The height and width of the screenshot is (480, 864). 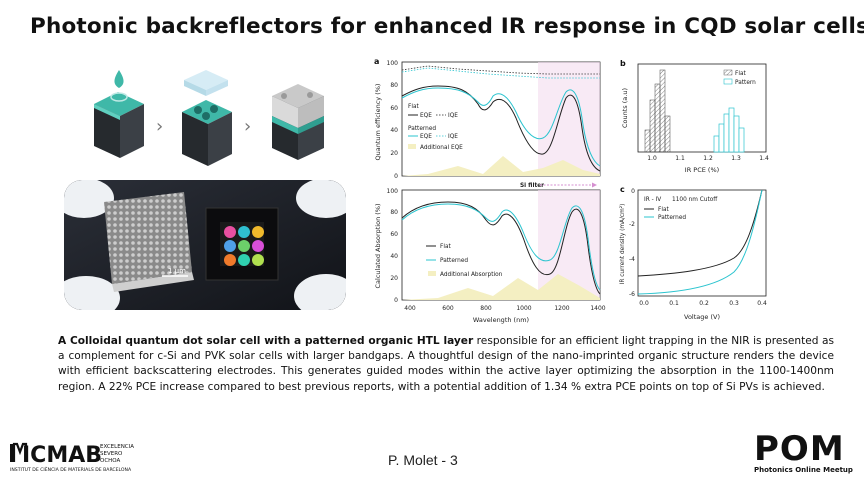 I want to click on panel-c-annotation-right: 1100 nm Cutoff, so click(x=695, y=200).